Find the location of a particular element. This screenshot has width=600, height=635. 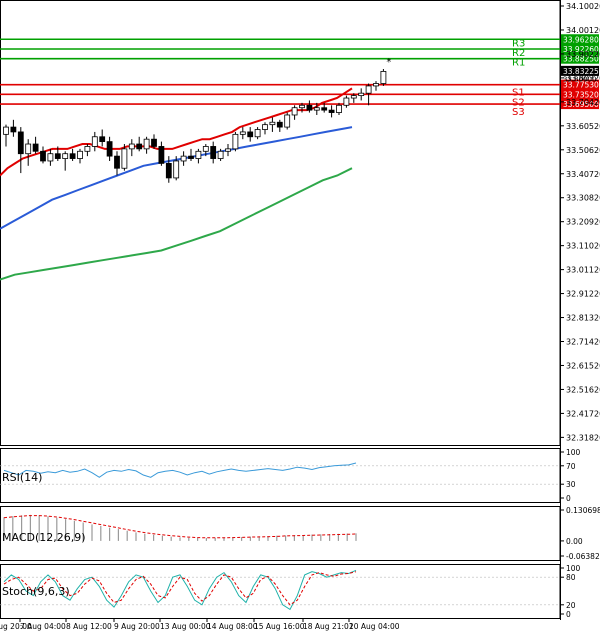

price-tick-label: 33.70420 is located at coordinates (583, 102).